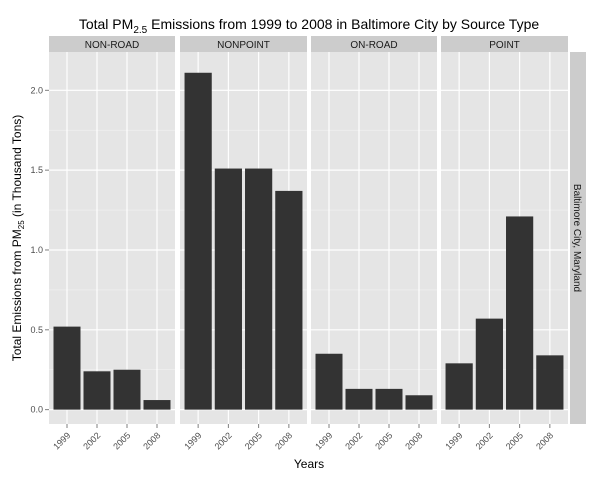 This screenshot has width=600, height=480. I want to click on row-strip, so click(578, 238).